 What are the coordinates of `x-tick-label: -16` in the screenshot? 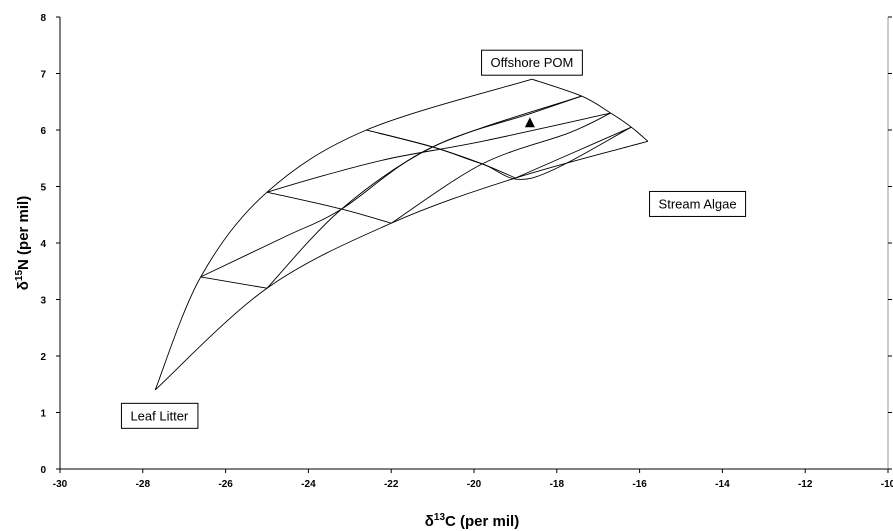 It's located at (639, 484).